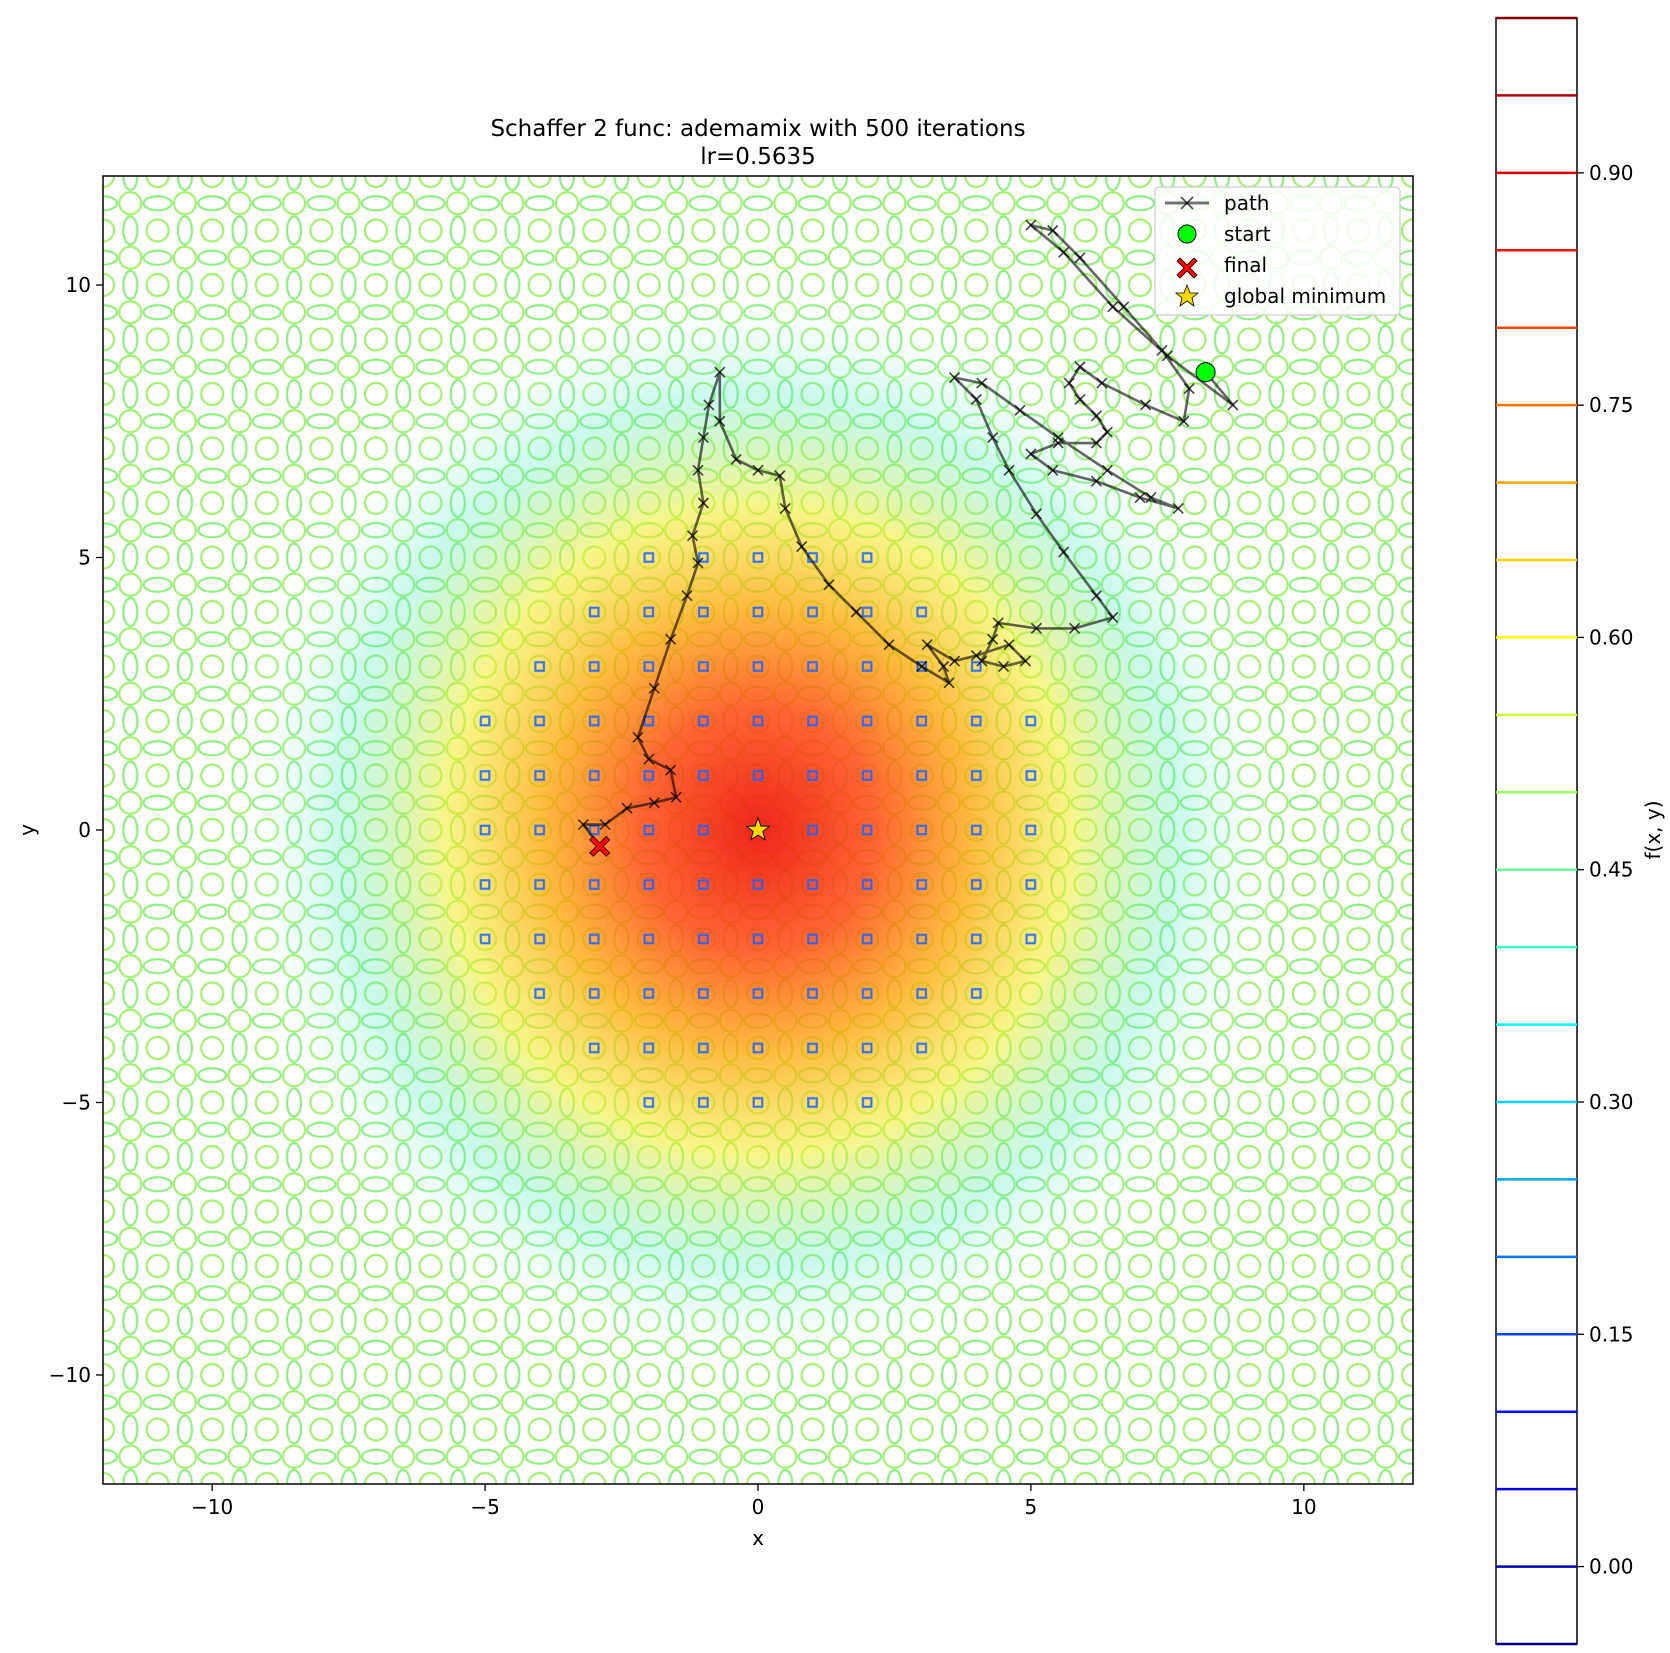 The image size is (1670, 1653). I want to click on chart-subtitle: lr=0.5635, so click(758, 157).